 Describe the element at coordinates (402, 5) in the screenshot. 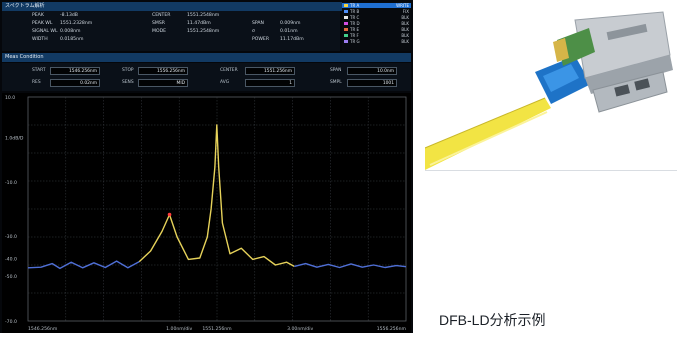

I see `trace-state: WRITE` at that location.